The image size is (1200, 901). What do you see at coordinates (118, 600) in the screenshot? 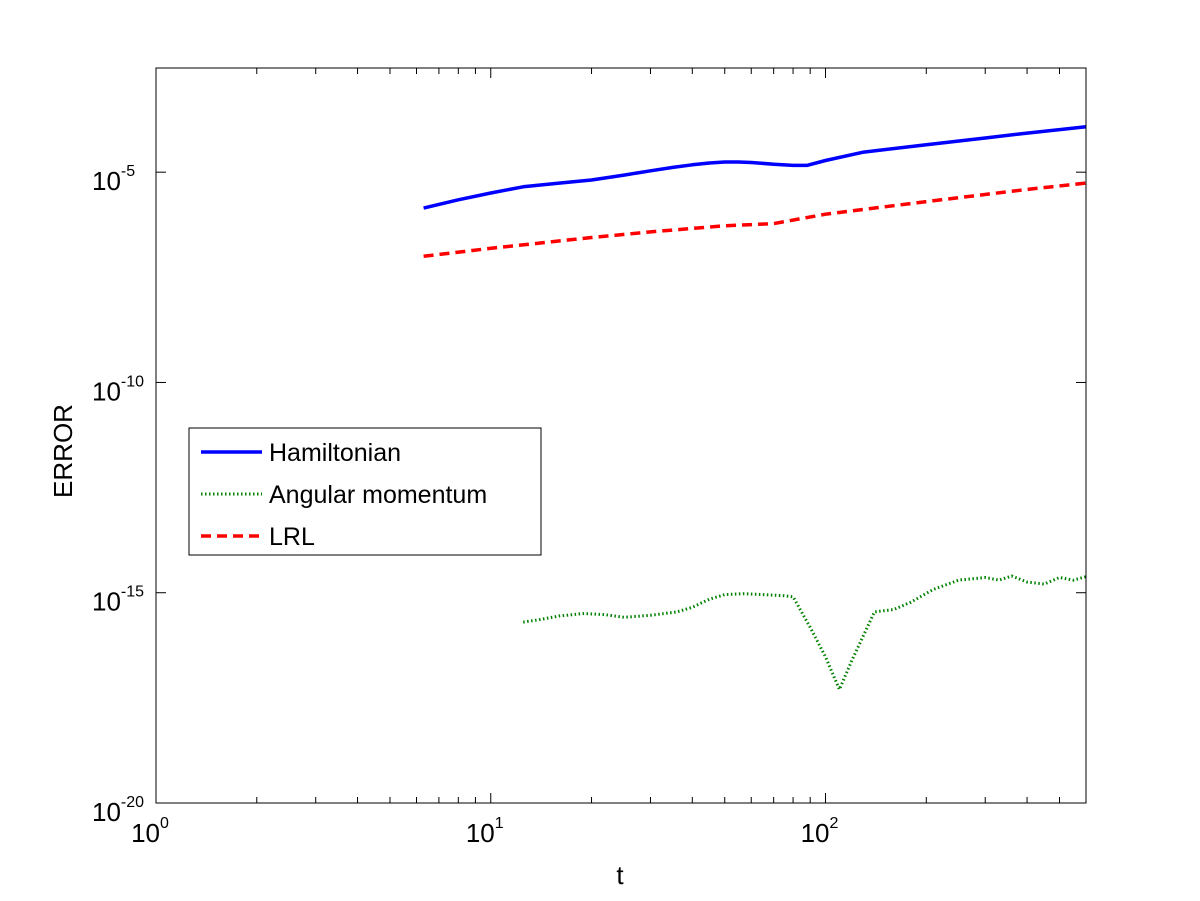
I see `y-tick-label: 10-15` at bounding box center [118, 600].